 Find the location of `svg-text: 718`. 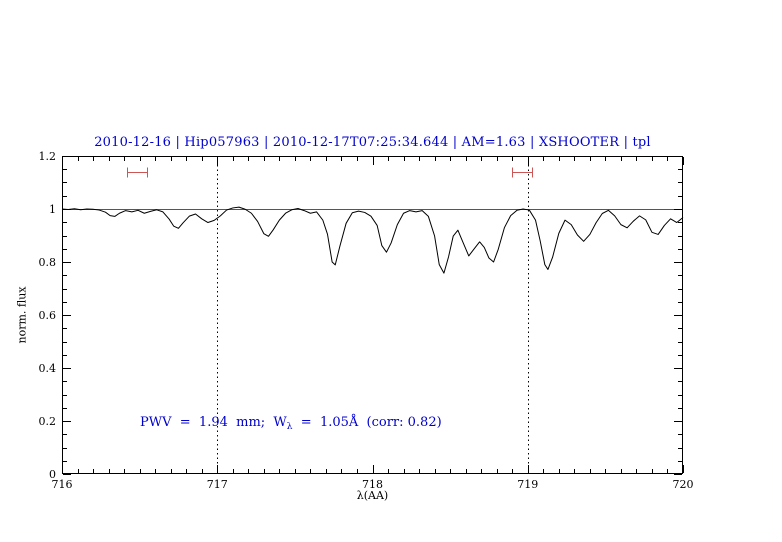

svg-text: 718 is located at coordinates (372, 484).